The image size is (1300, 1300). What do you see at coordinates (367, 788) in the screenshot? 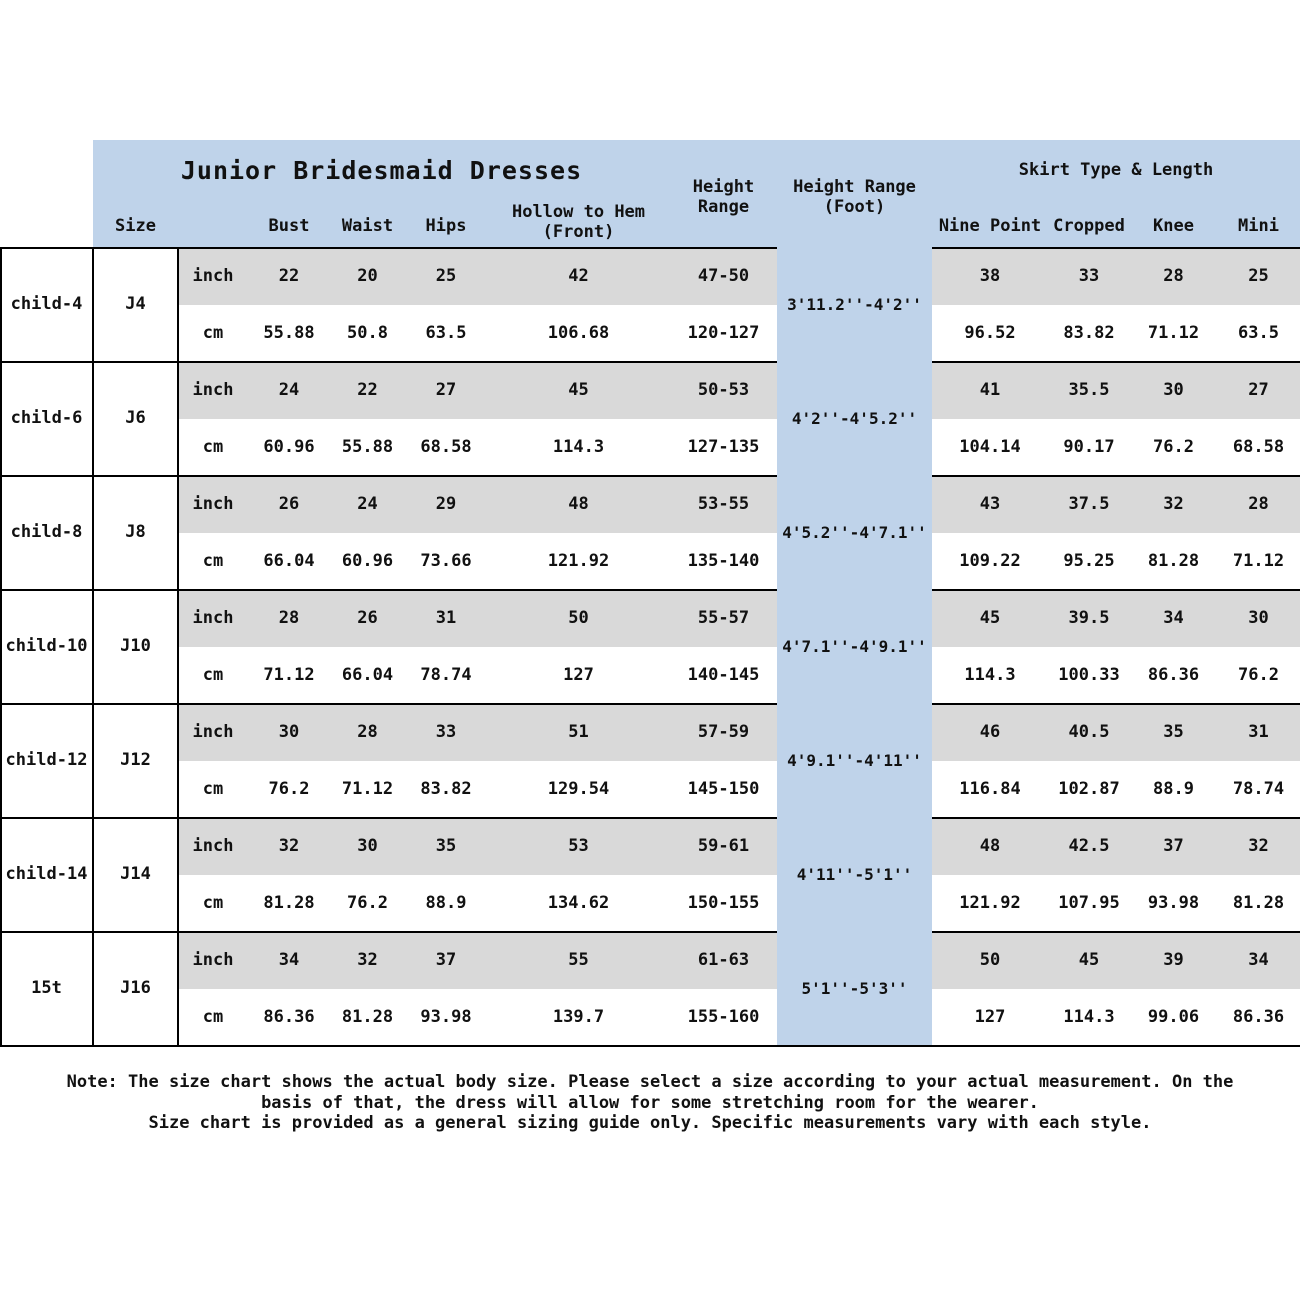
I see `waist-cm-cell: 71.12` at bounding box center [367, 788].